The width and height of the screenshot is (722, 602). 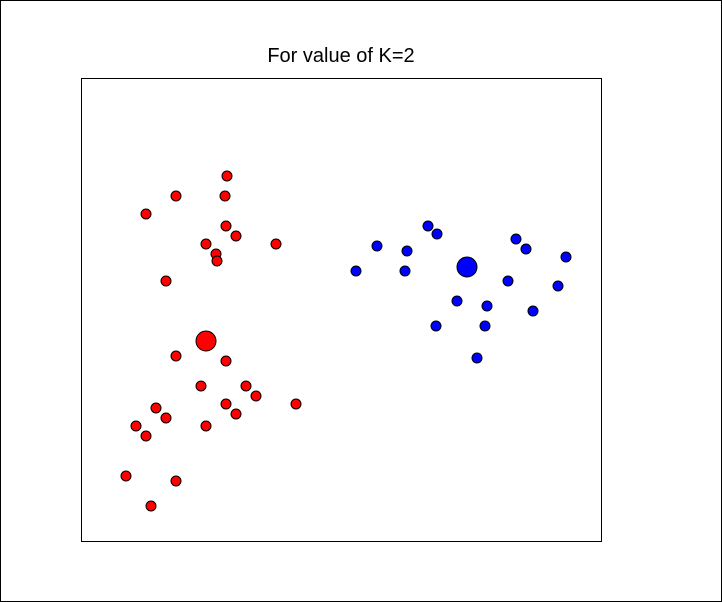 I want to click on cluster-2-centroid, so click(x=467, y=267).